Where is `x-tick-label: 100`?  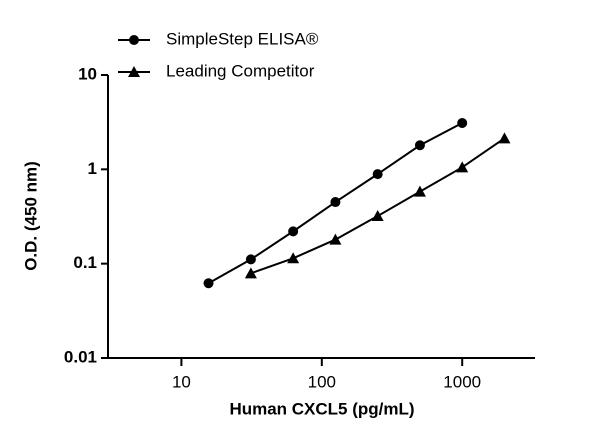
x-tick-label: 100 is located at coordinates (322, 381).